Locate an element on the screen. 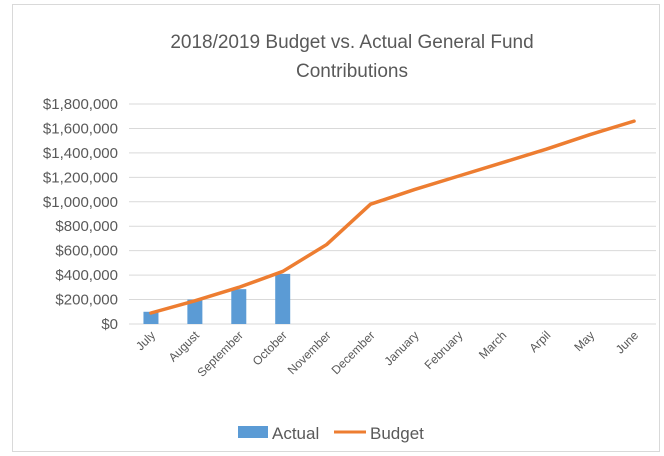 This screenshot has height=456, width=664. x-tick-label: March is located at coordinates (492, 344).